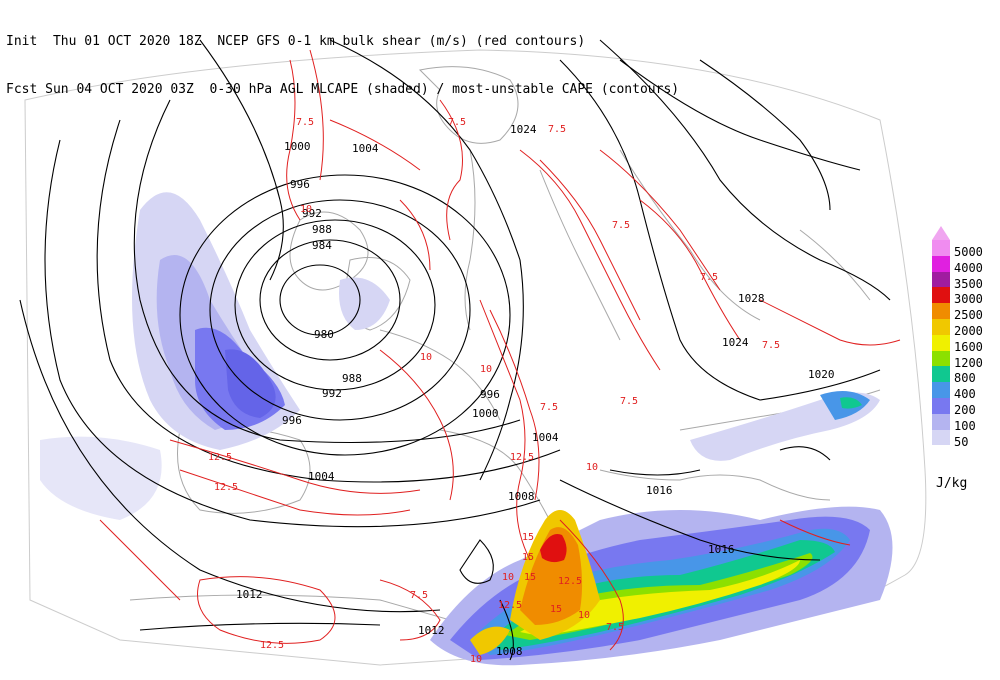 The image size is (1000, 680). I want to click on legend-label: 800, so click(965, 378).